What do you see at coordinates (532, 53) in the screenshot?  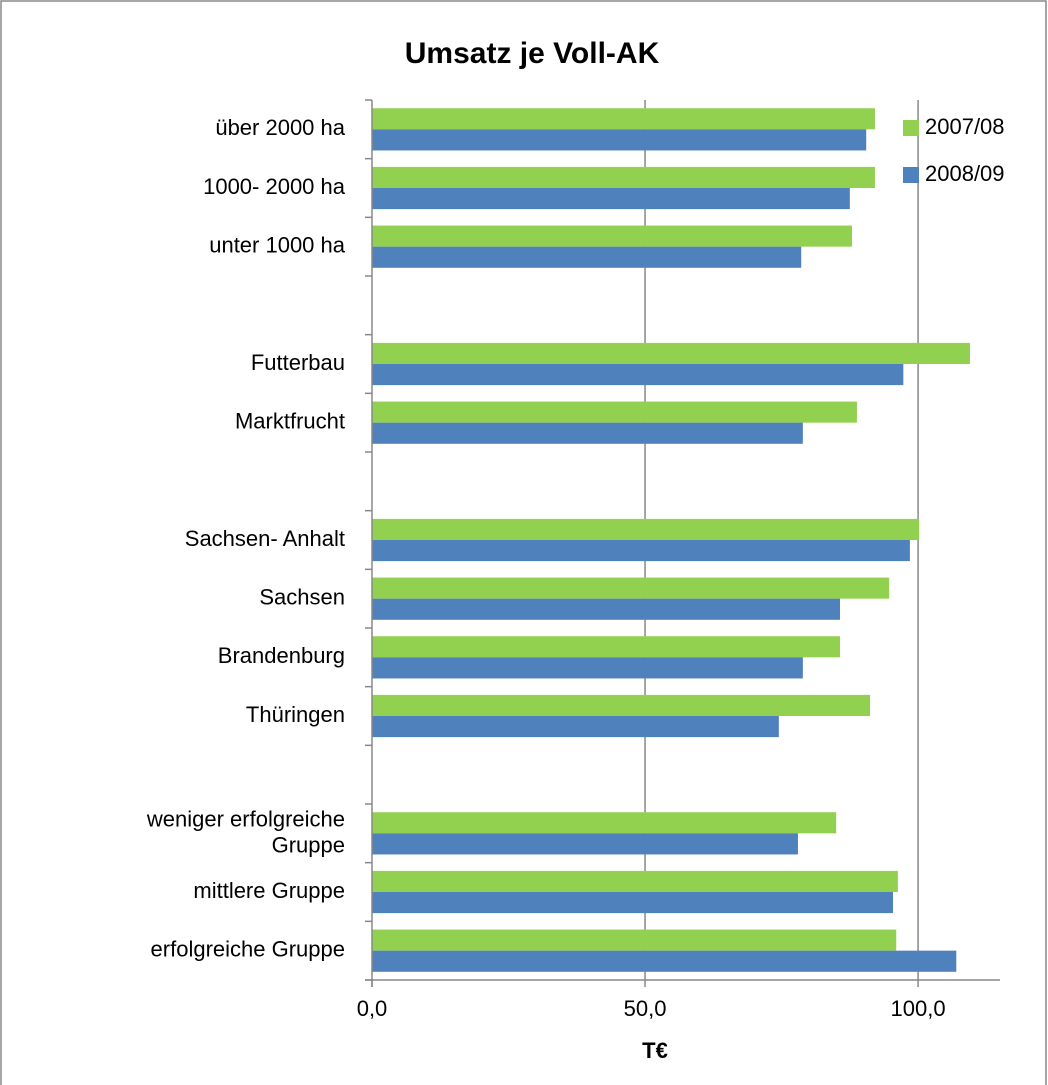 I see `chart-title: Umsatz je Voll-AK` at bounding box center [532, 53].